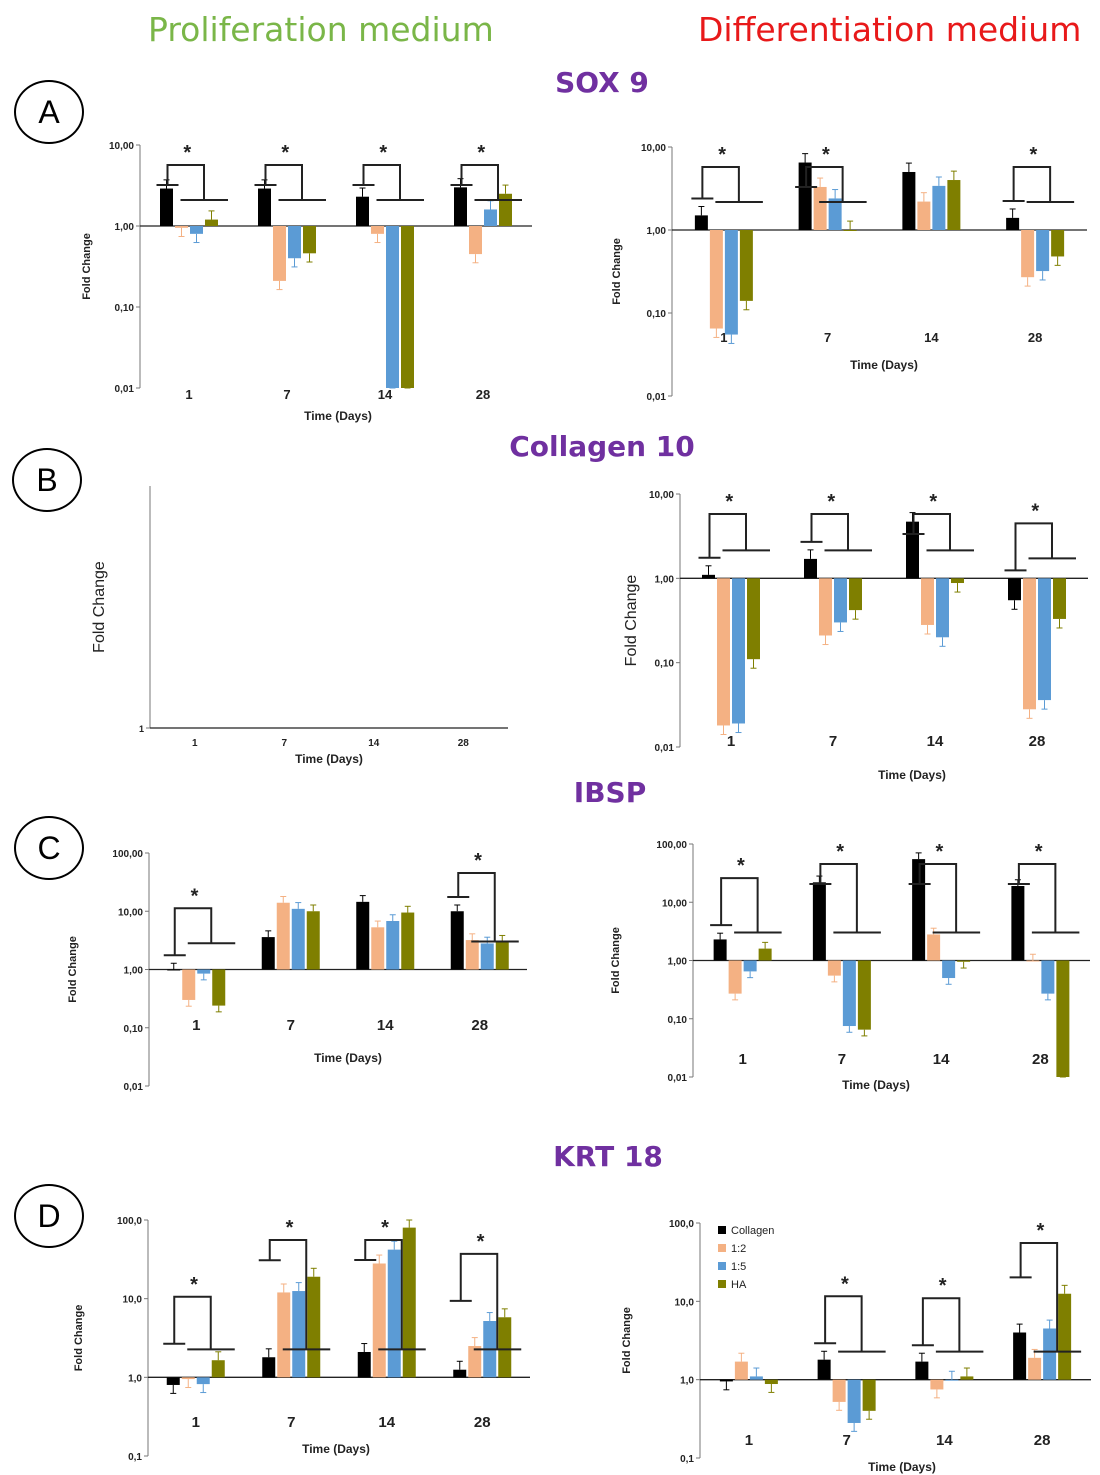 This screenshot has height=1475, width=1100. Describe the element at coordinates (738, 1267) in the screenshot. I see `legend-label: 1:5` at that location.